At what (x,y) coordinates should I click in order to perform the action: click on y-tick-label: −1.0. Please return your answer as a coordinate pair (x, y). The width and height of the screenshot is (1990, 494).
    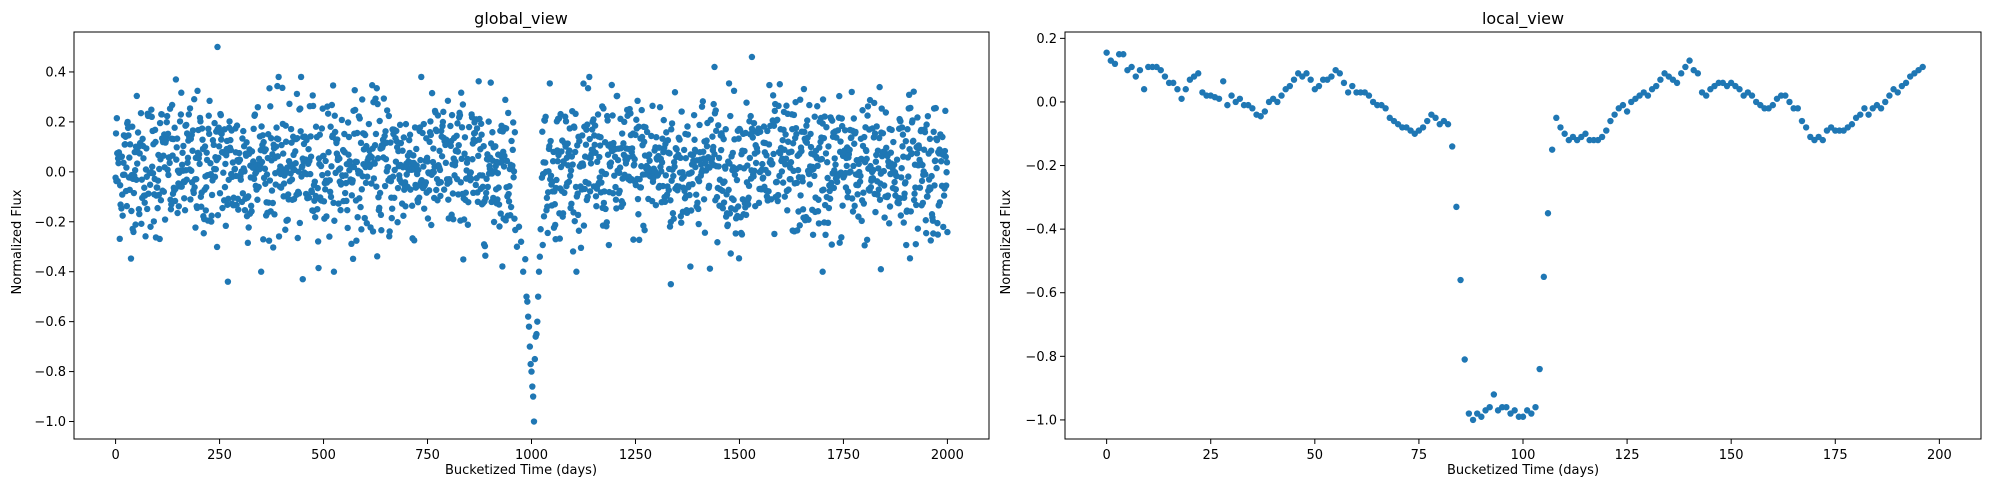
    Looking at the image, I should click on (1041, 420).